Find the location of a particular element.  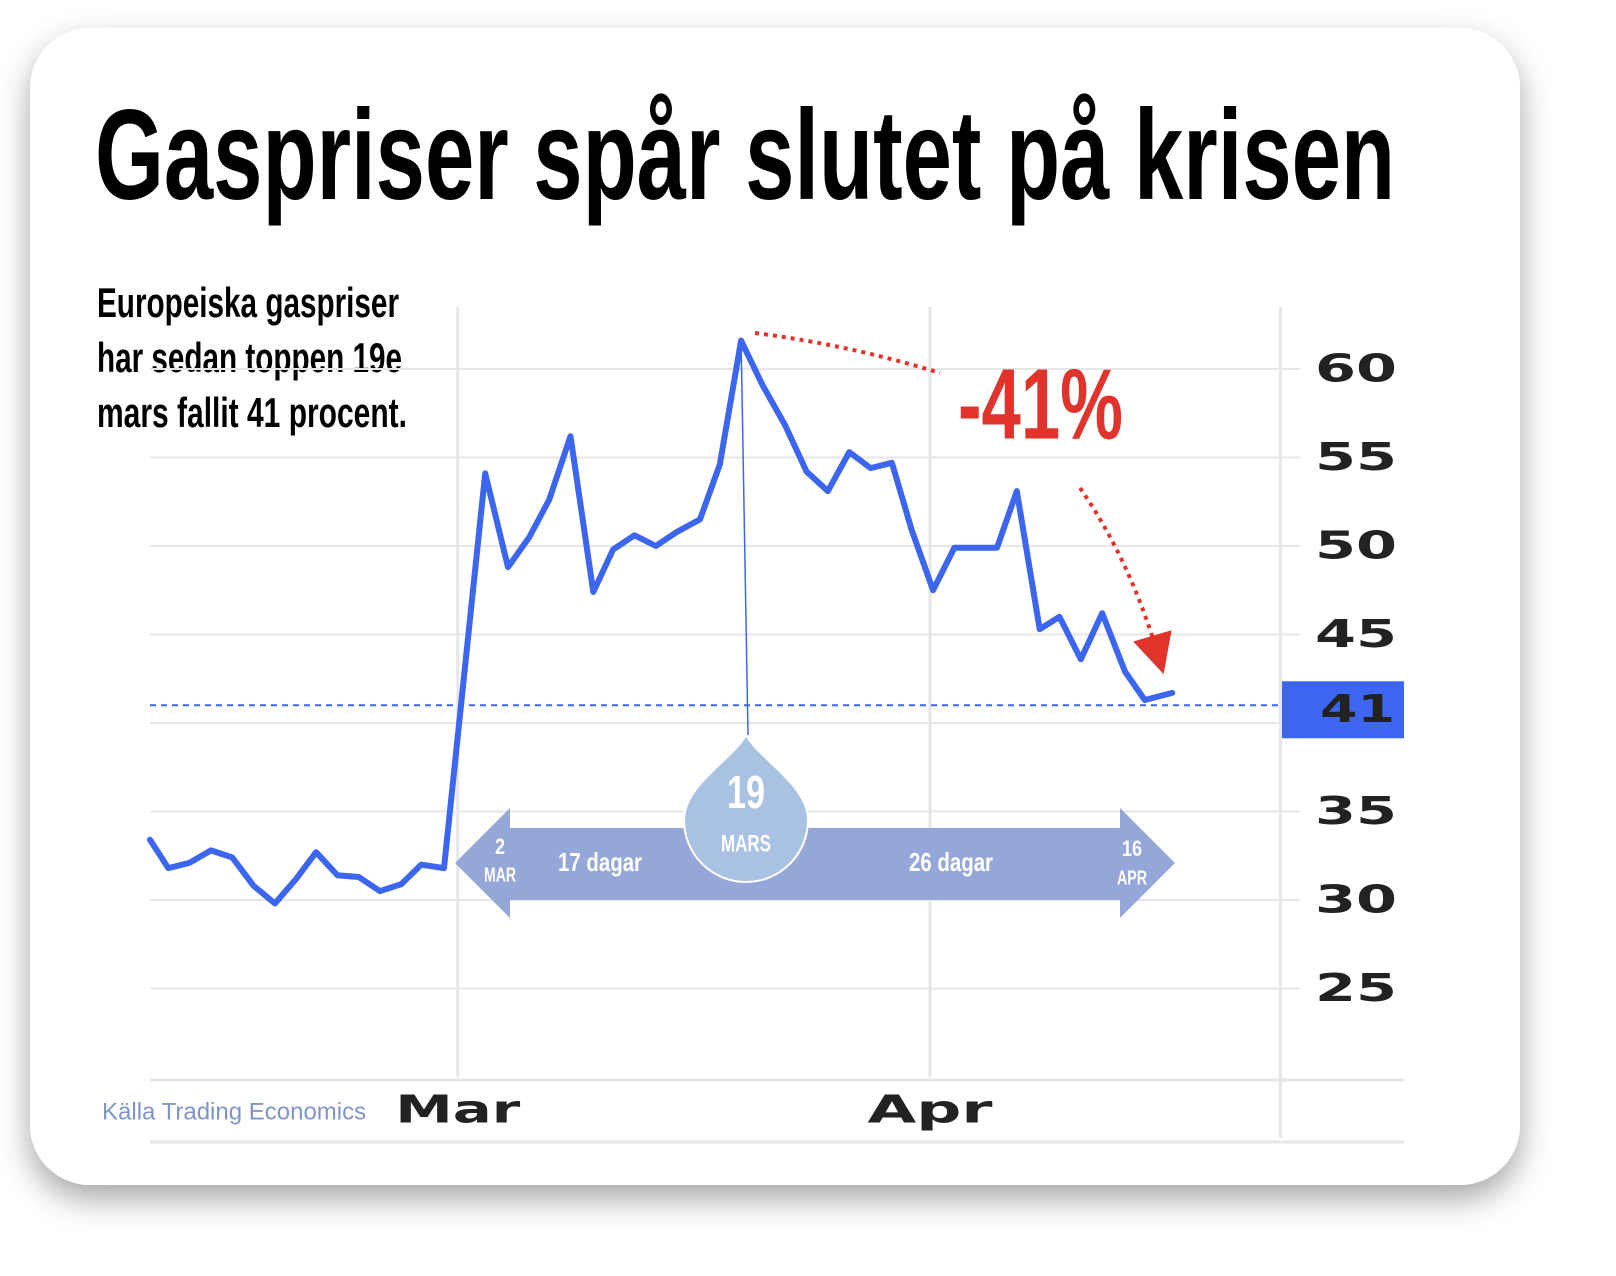

change-arrow is located at coordinates (1125, 580).